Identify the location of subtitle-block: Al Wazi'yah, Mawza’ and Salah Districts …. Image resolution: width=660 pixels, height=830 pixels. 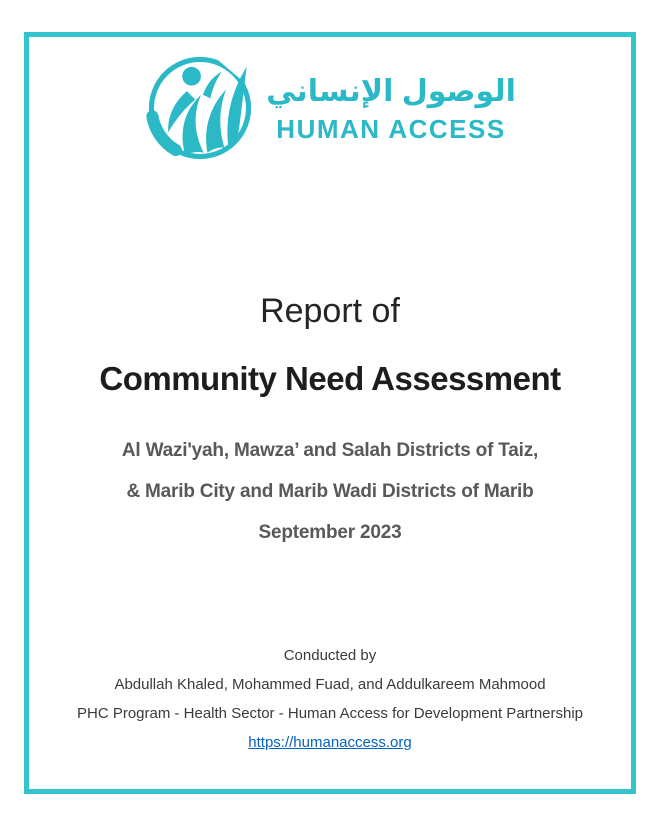
(330, 491).